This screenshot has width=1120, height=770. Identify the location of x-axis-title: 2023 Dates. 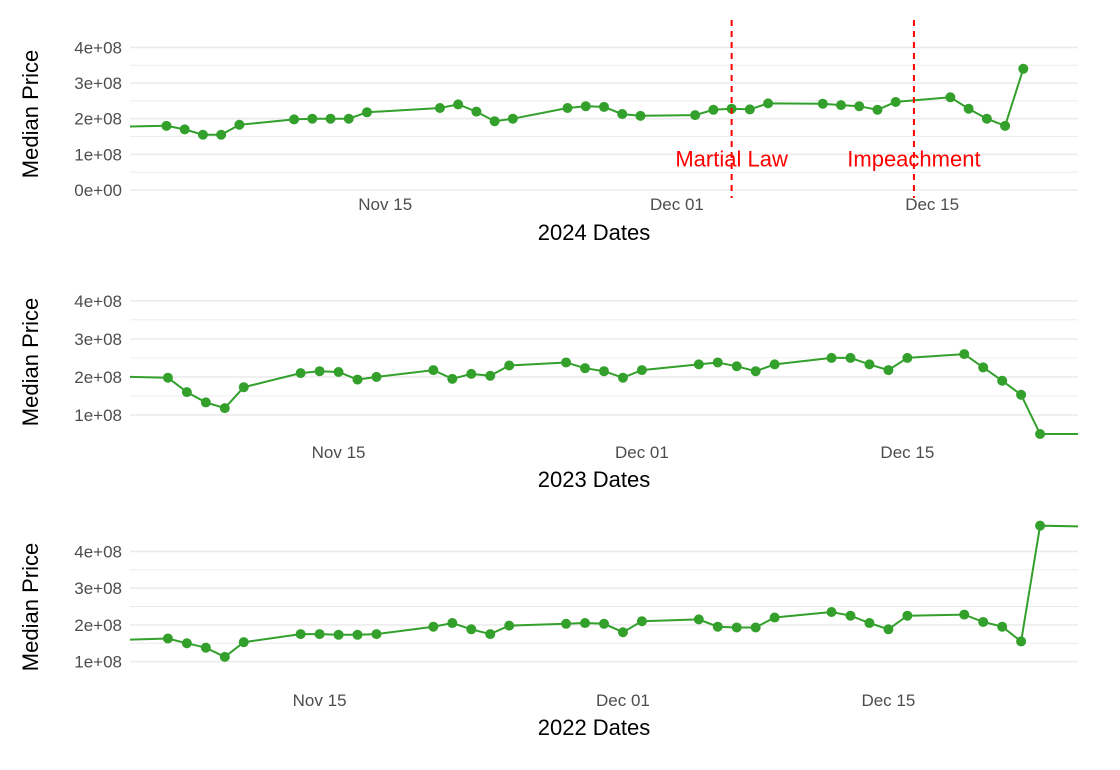
(594, 479).